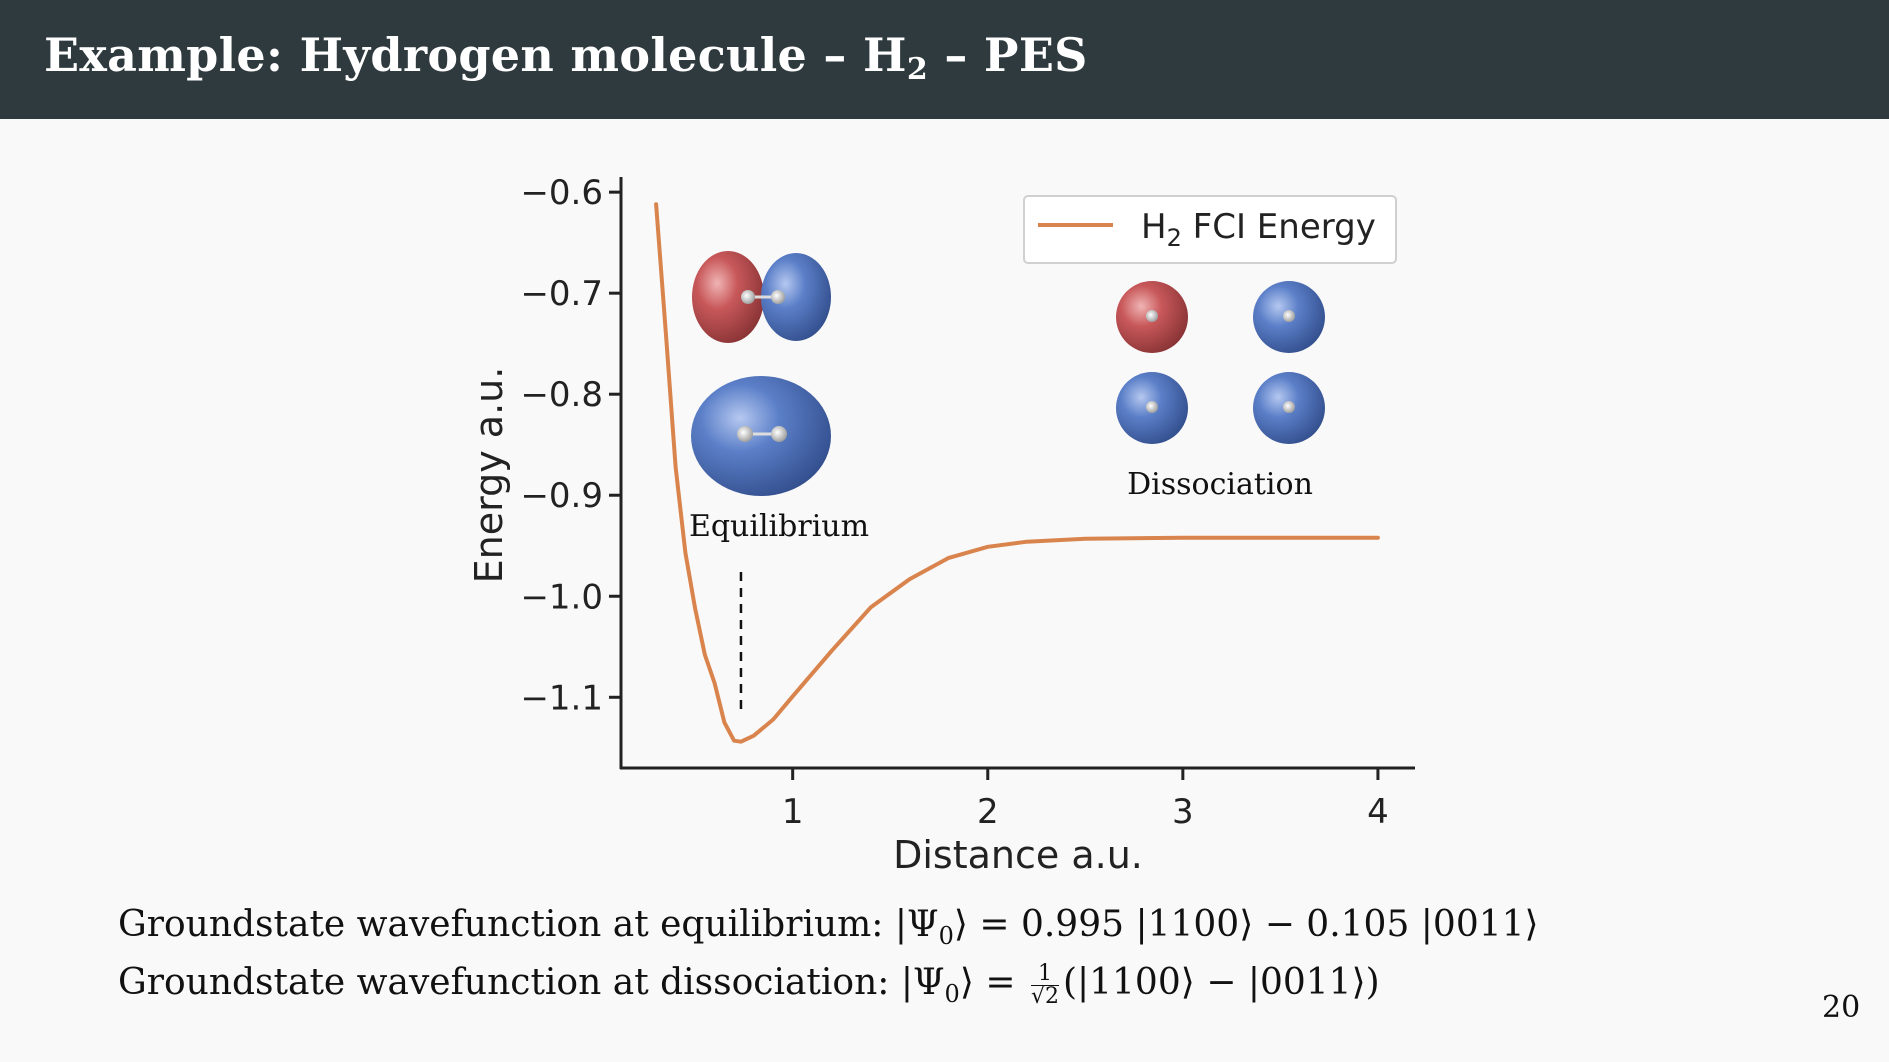  Describe the element at coordinates (1044, 996) in the screenshot. I see `fraction-denominator: √2` at that location.